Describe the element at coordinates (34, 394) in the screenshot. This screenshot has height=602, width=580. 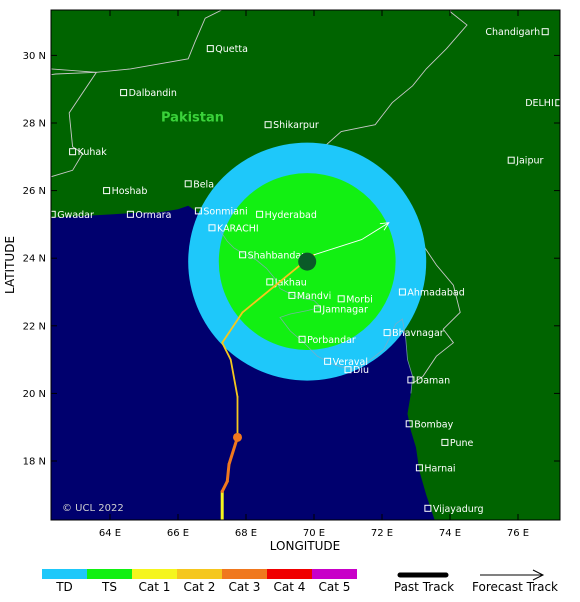
I see `y-tick-label: 20 N` at that location.